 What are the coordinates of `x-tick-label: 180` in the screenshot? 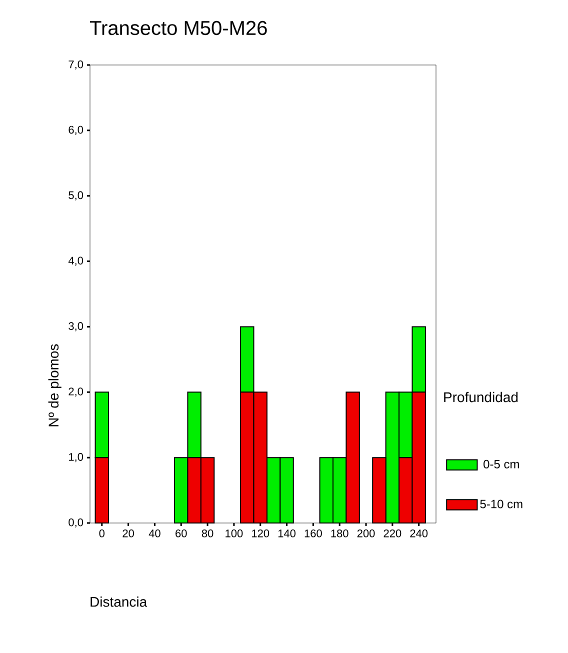 It's located at (339, 534).